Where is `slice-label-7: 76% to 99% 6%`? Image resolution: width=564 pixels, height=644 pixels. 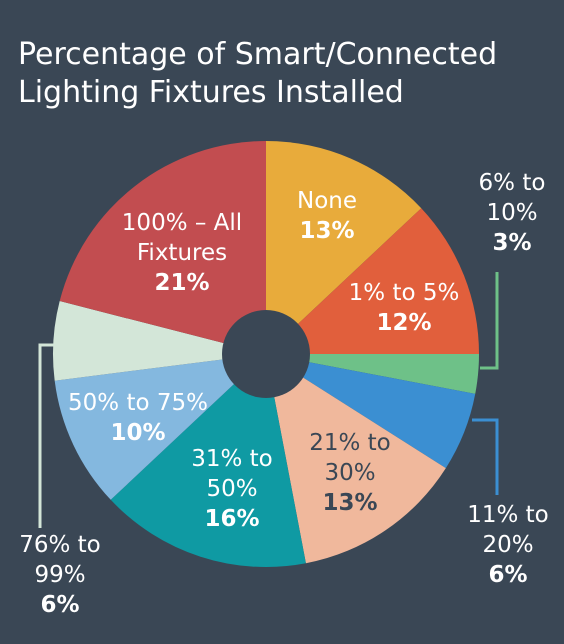
slice-label-7: 76% to 99% 6% is located at coordinates (60, 575).